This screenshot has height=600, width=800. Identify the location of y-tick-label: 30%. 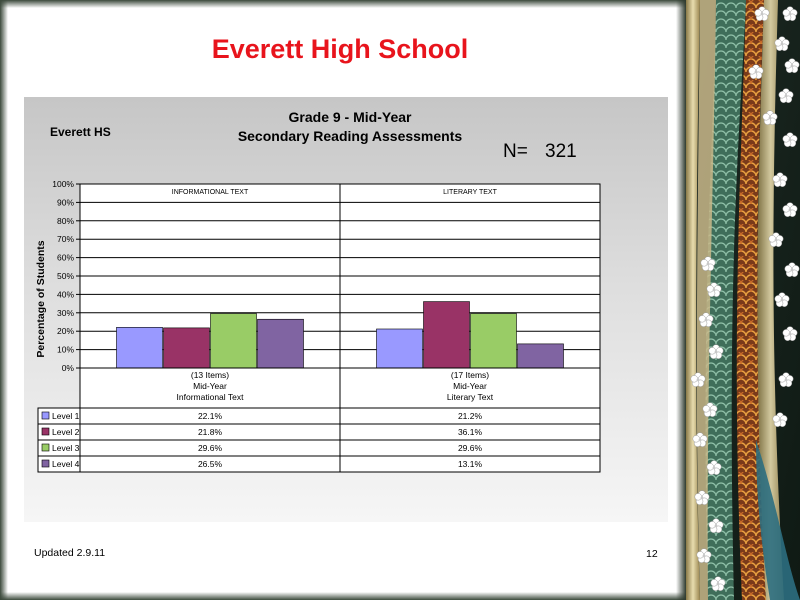
(65, 313).